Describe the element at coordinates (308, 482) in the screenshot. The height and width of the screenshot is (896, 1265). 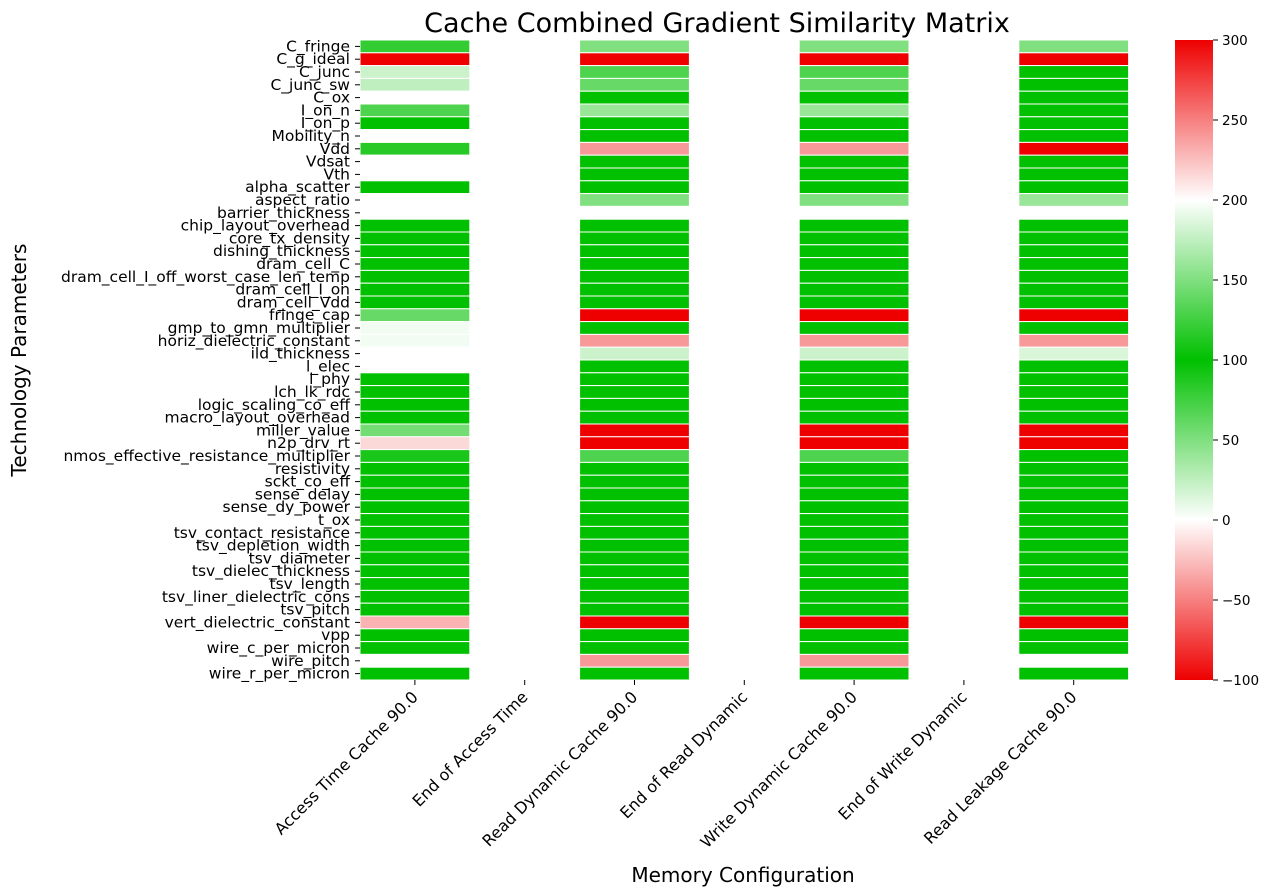
I see `row-label: sckt_co_eff` at that location.